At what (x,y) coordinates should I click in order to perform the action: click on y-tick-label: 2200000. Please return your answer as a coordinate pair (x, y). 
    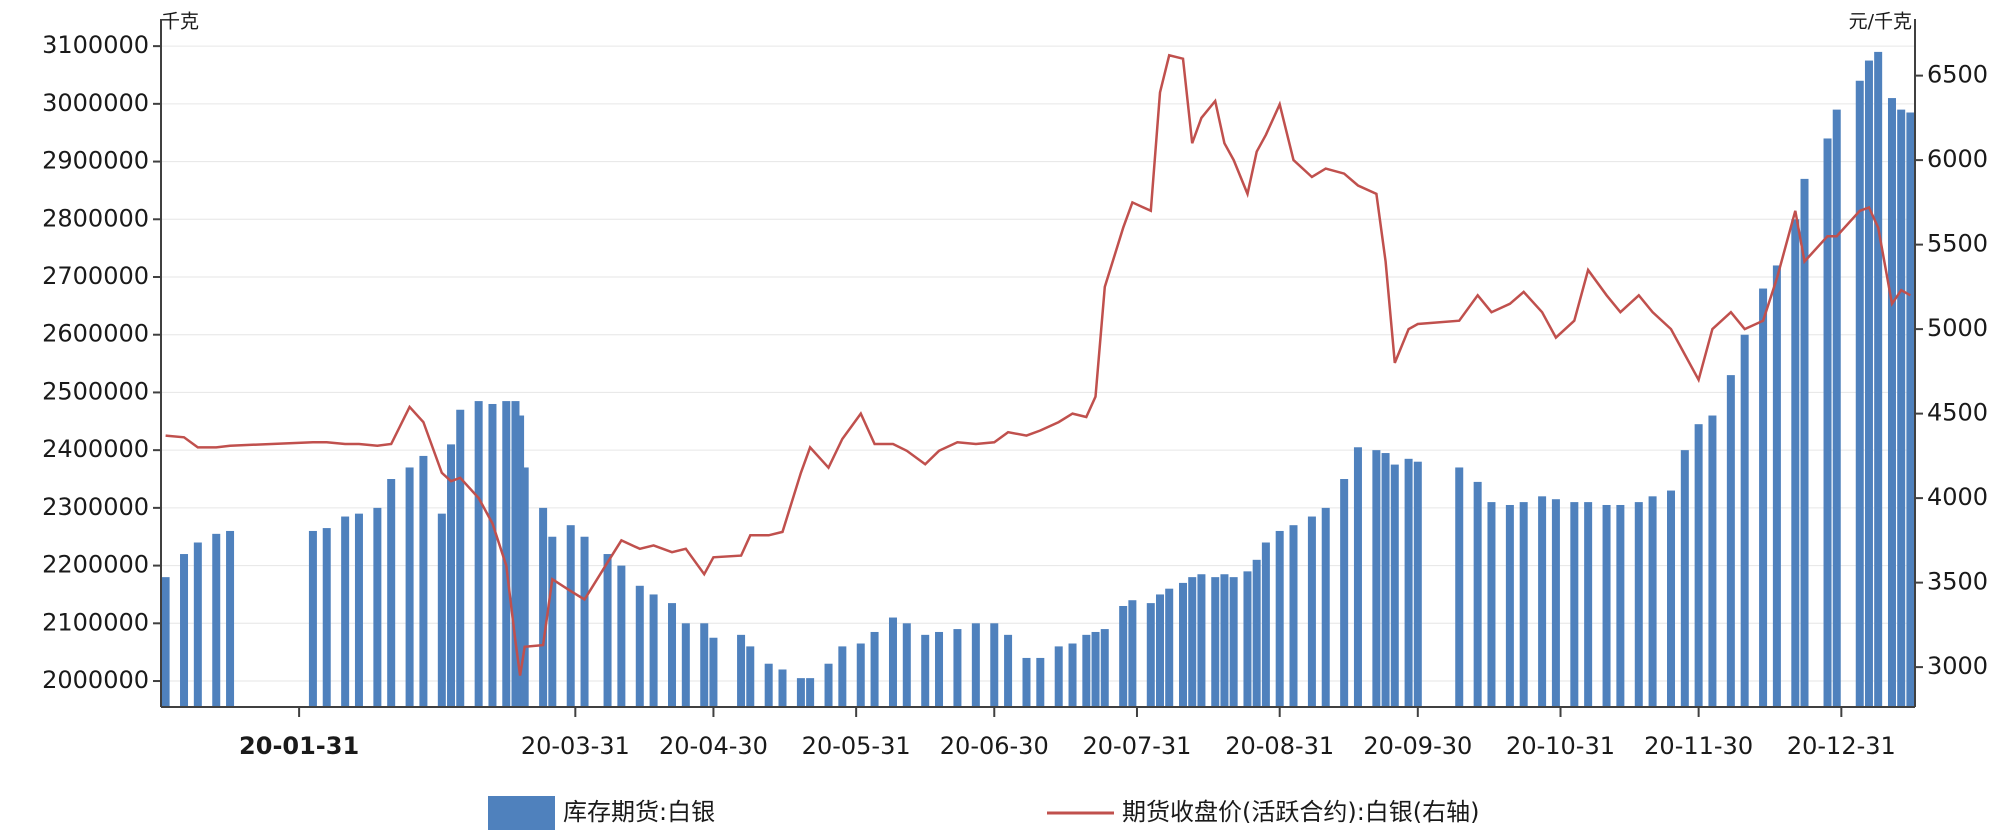
    Looking at the image, I should click on (95, 565).